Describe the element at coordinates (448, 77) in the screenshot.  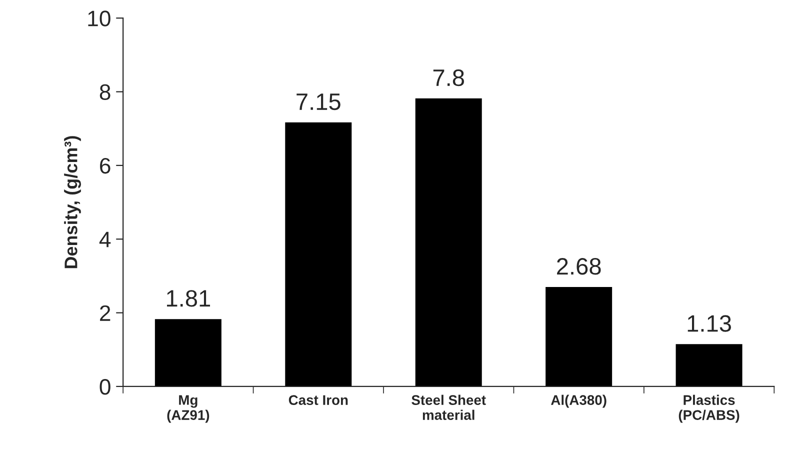
I see `data-label: 7.8` at that location.